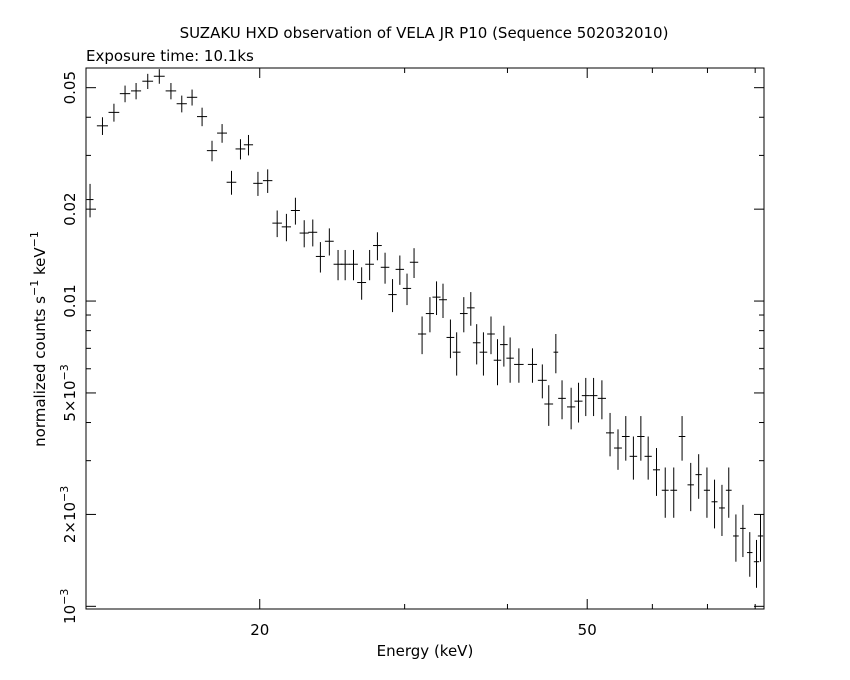 The image size is (850, 680). What do you see at coordinates (170, 56) in the screenshot?
I see `chart-subtitle: Exposure time: 10.1ks` at bounding box center [170, 56].